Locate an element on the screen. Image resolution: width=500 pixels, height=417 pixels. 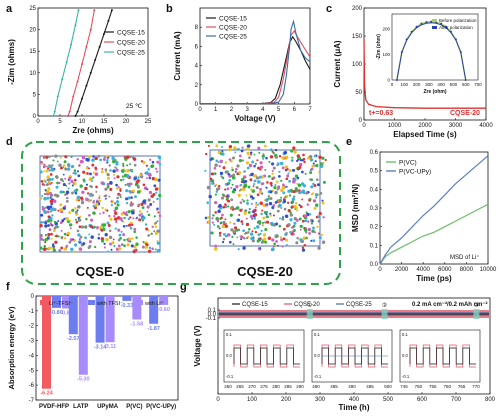
legend-label: CQSE-20 is located at coordinates (307, 305).